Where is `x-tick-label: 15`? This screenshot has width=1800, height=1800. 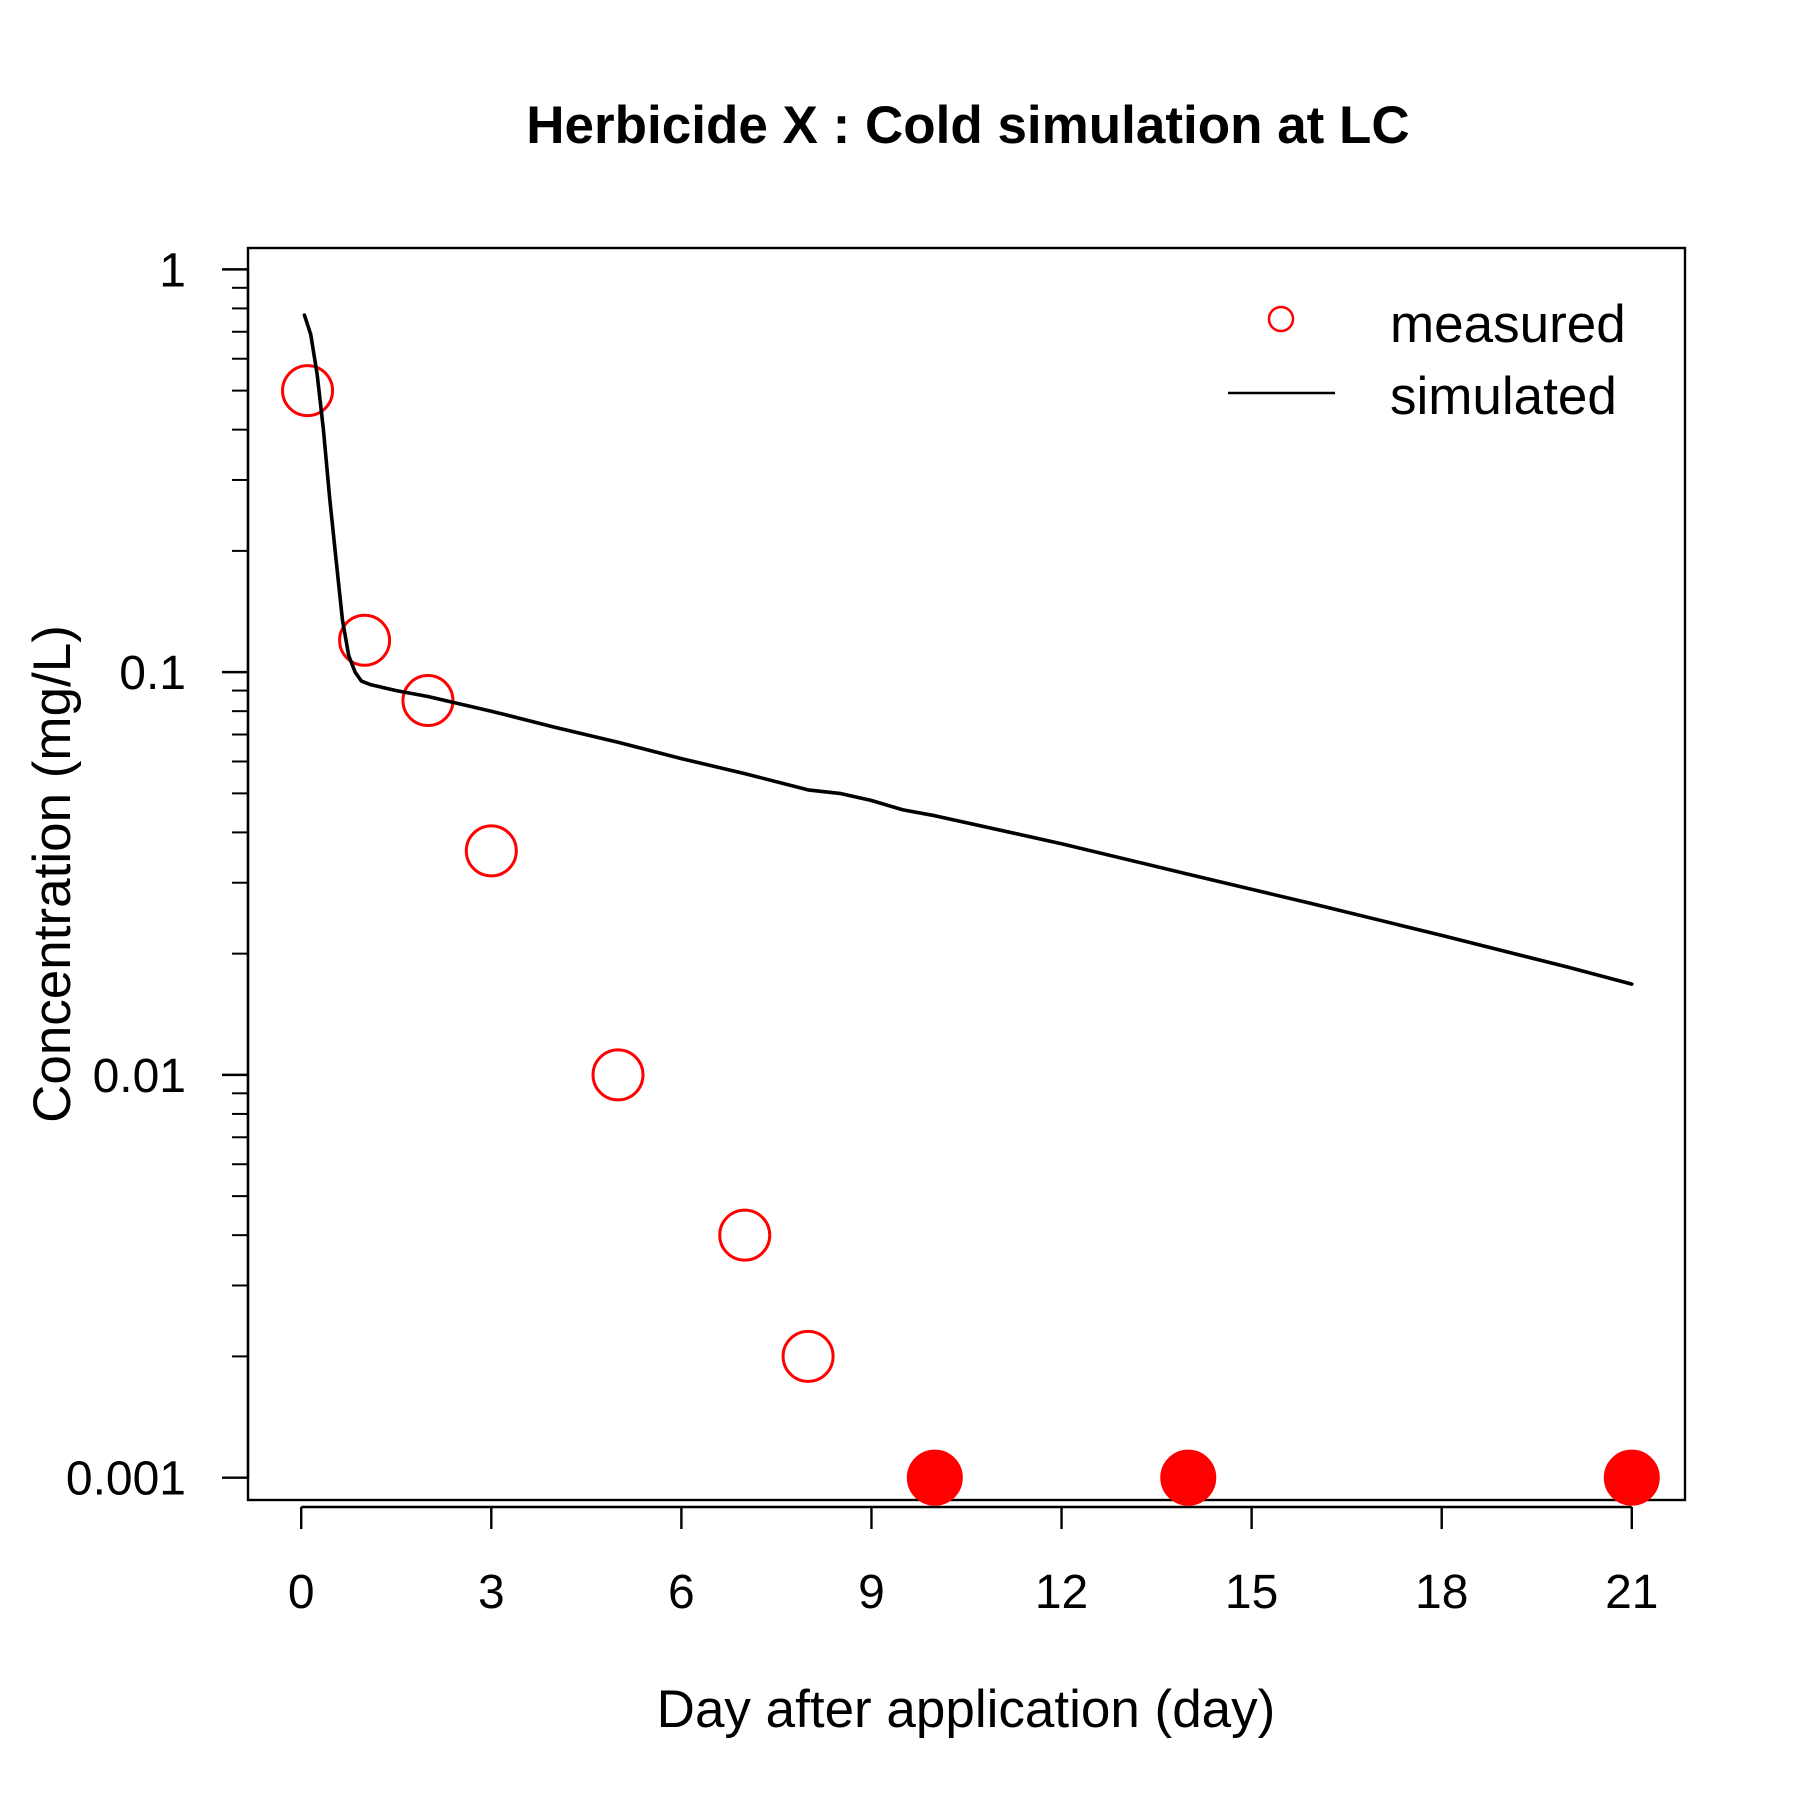 x-tick-label: 15 is located at coordinates (1251, 1592).